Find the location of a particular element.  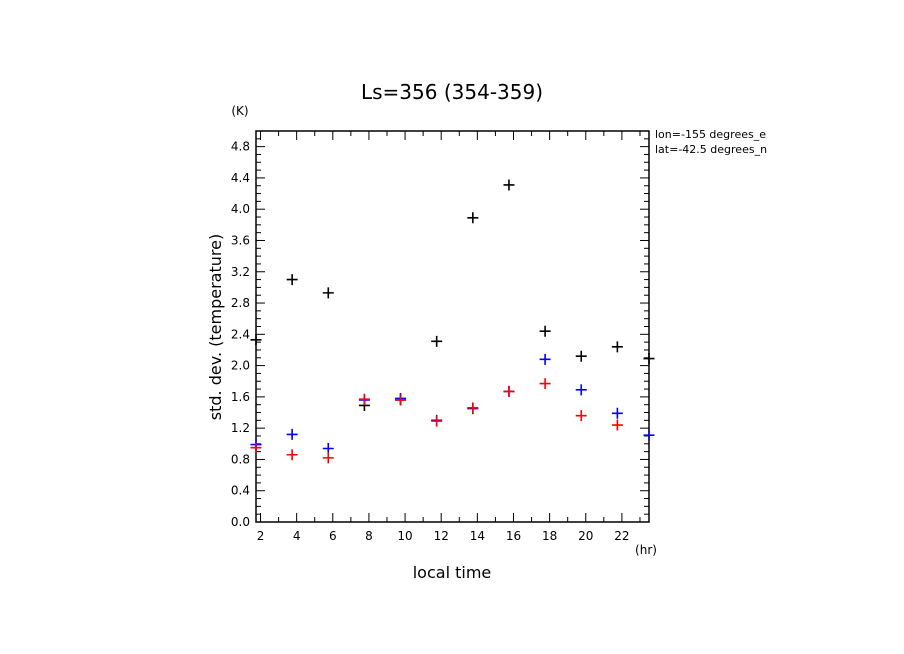

y-axis-label: std. dev. (temperature) is located at coordinates (215, 327).